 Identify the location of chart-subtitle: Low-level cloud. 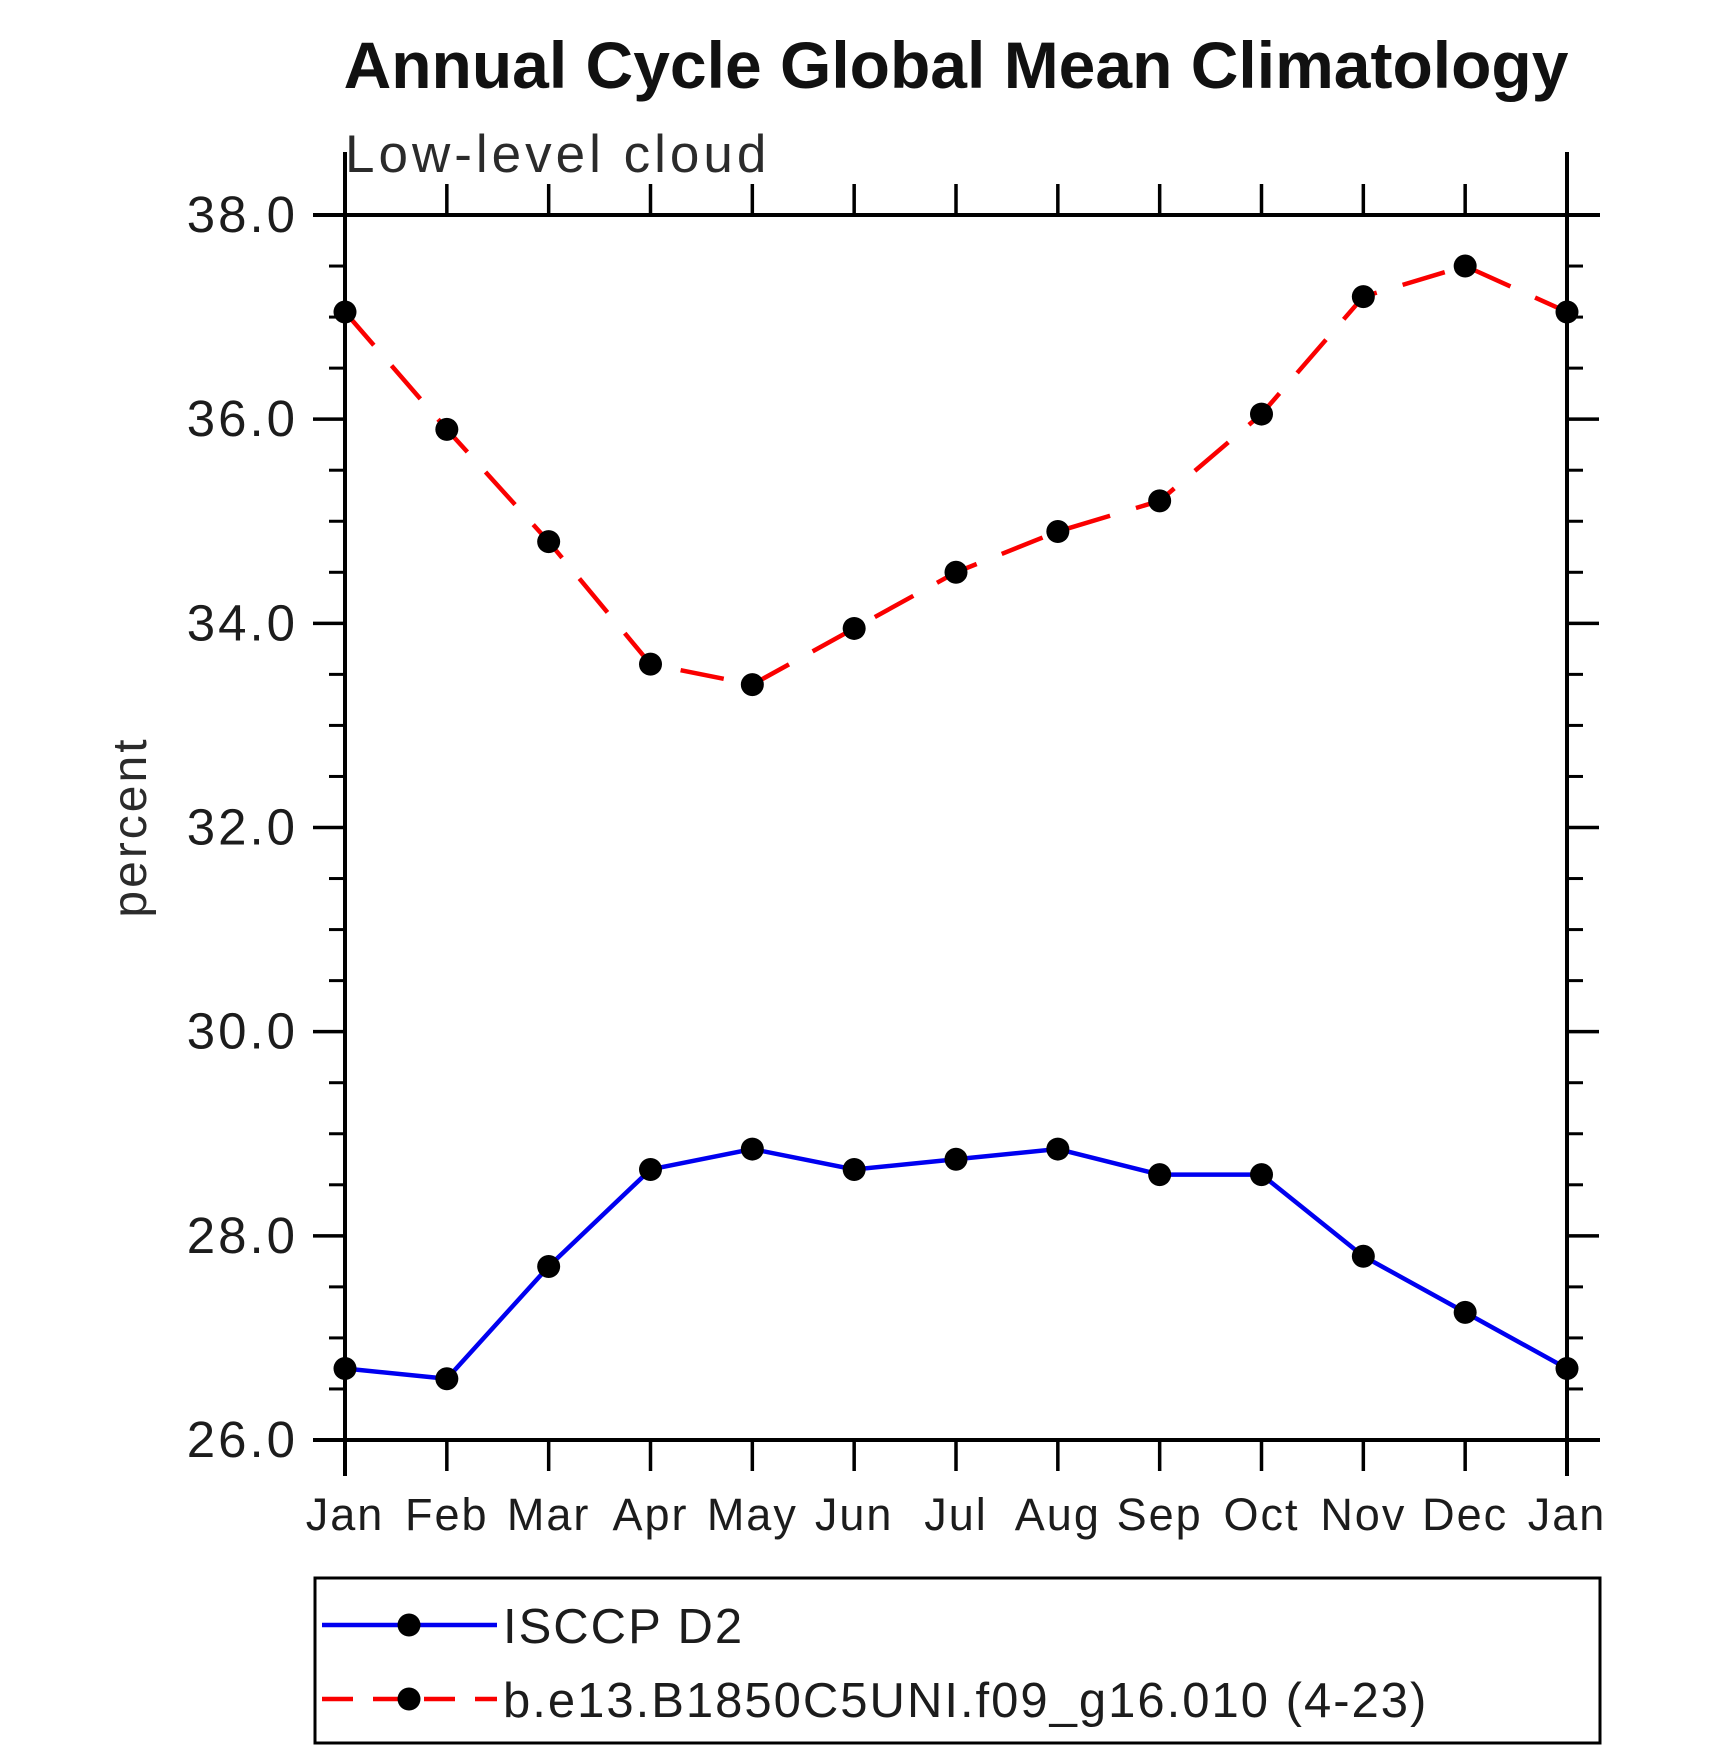
(557, 154).